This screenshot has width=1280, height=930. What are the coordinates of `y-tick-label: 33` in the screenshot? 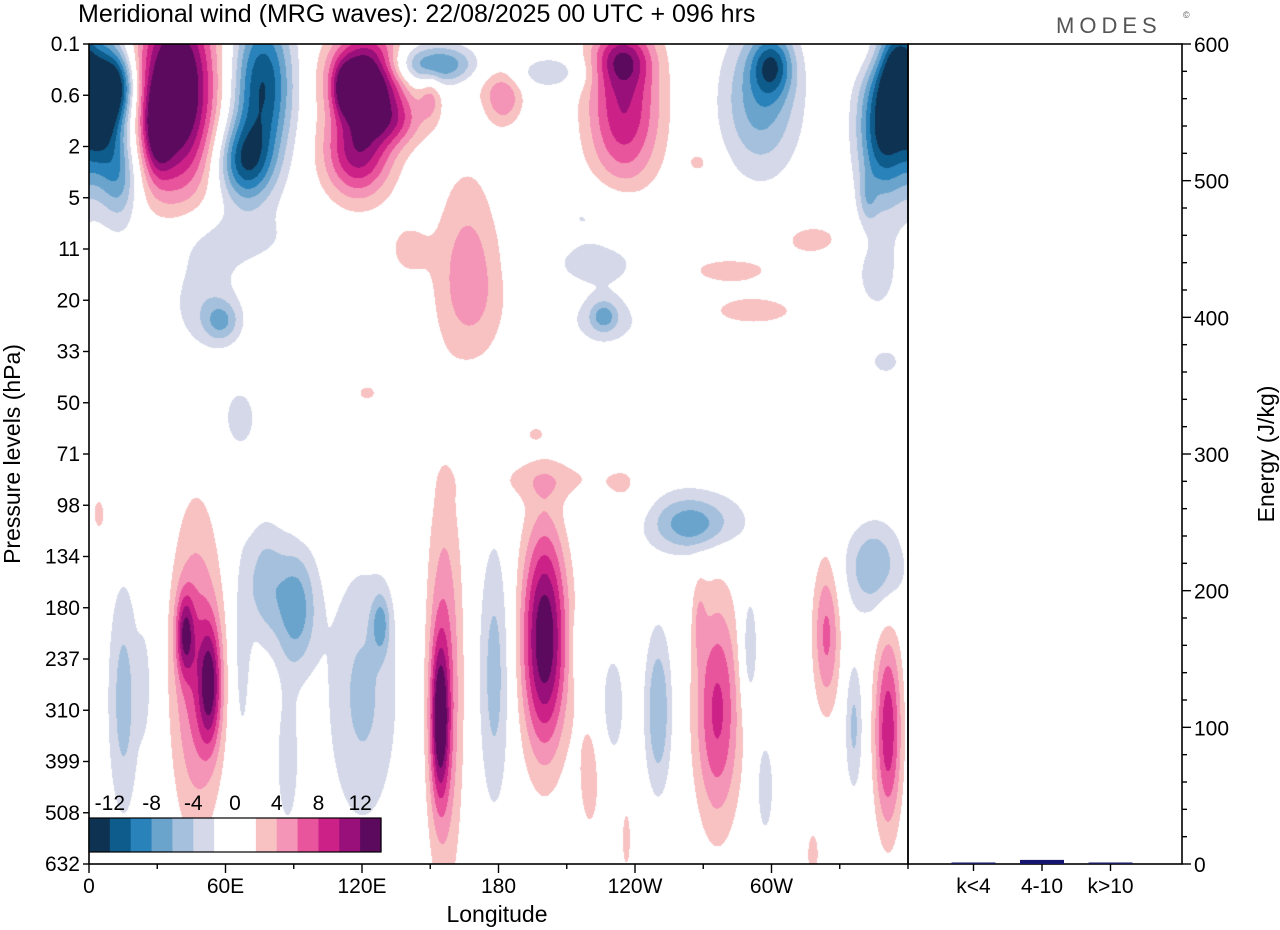 It's located at (68, 352).